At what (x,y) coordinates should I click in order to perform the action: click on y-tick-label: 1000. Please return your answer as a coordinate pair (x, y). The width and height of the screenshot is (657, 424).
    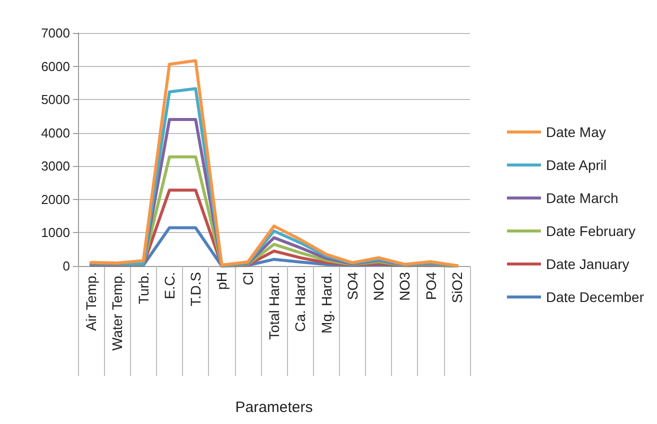
    Looking at the image, I should click on (55, 232).